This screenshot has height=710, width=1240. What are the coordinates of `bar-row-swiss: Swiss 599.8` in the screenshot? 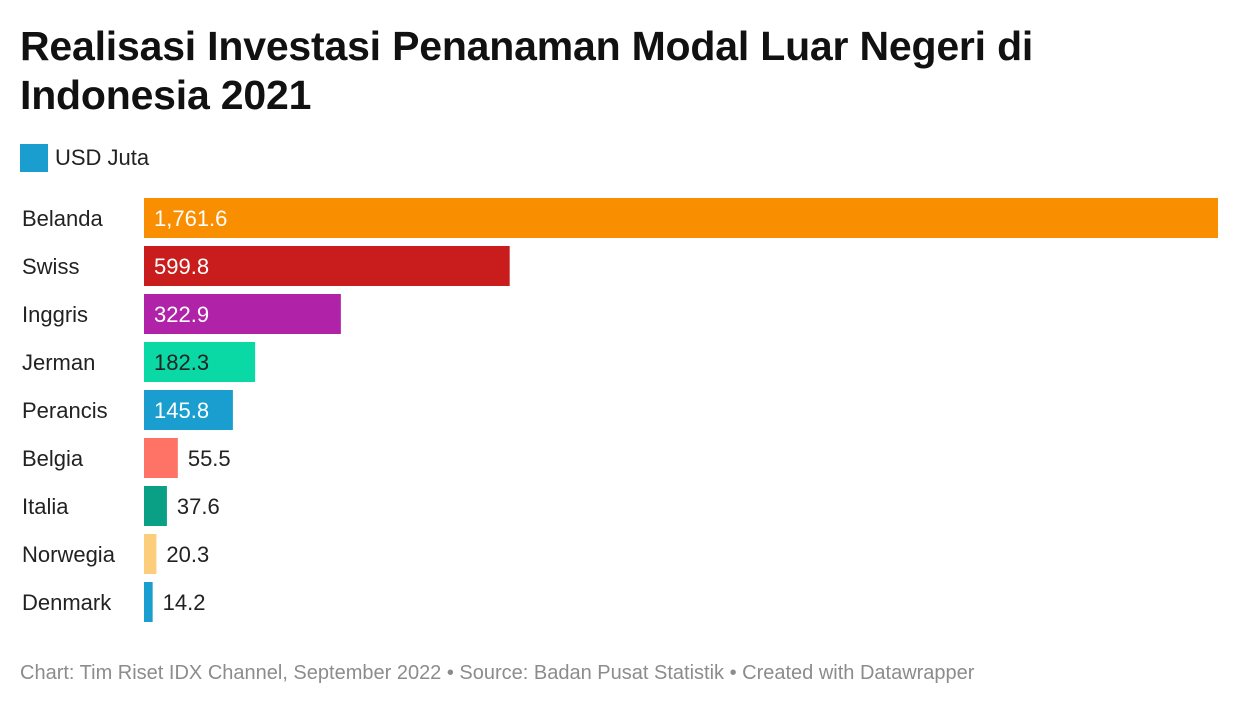 It's located at (266, 266).